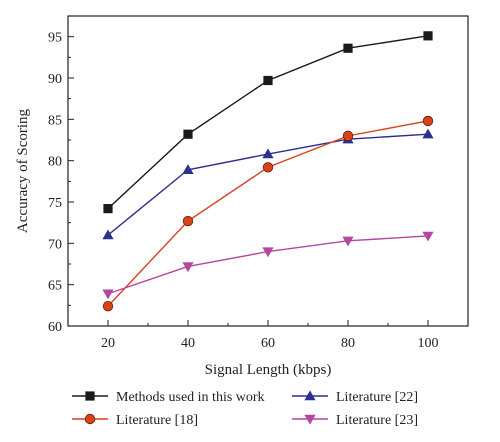  What do you see at coordinates (268, 343) in the screenshot?
I see `x-tick-label: 60` at bounding box center [268, 343].